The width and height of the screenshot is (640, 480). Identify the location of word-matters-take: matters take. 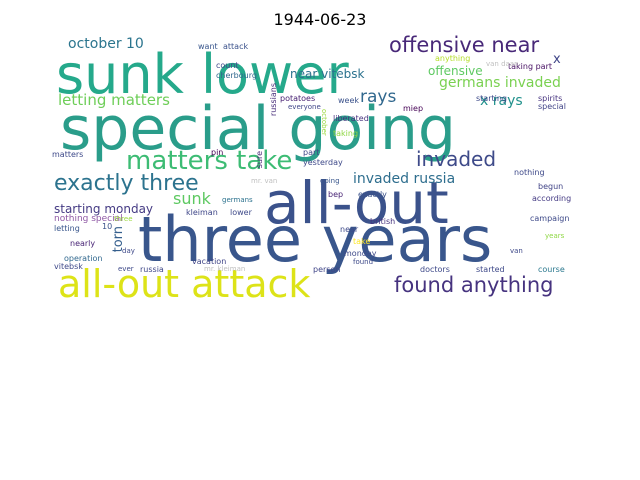
(209, 161).